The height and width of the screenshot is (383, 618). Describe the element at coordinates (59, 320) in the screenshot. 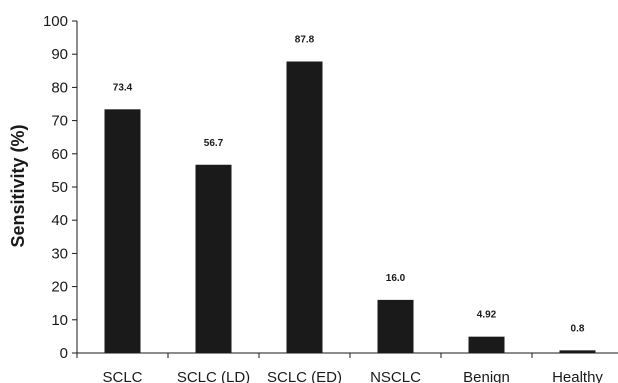

I see `y-tick-label: 10` at that location.